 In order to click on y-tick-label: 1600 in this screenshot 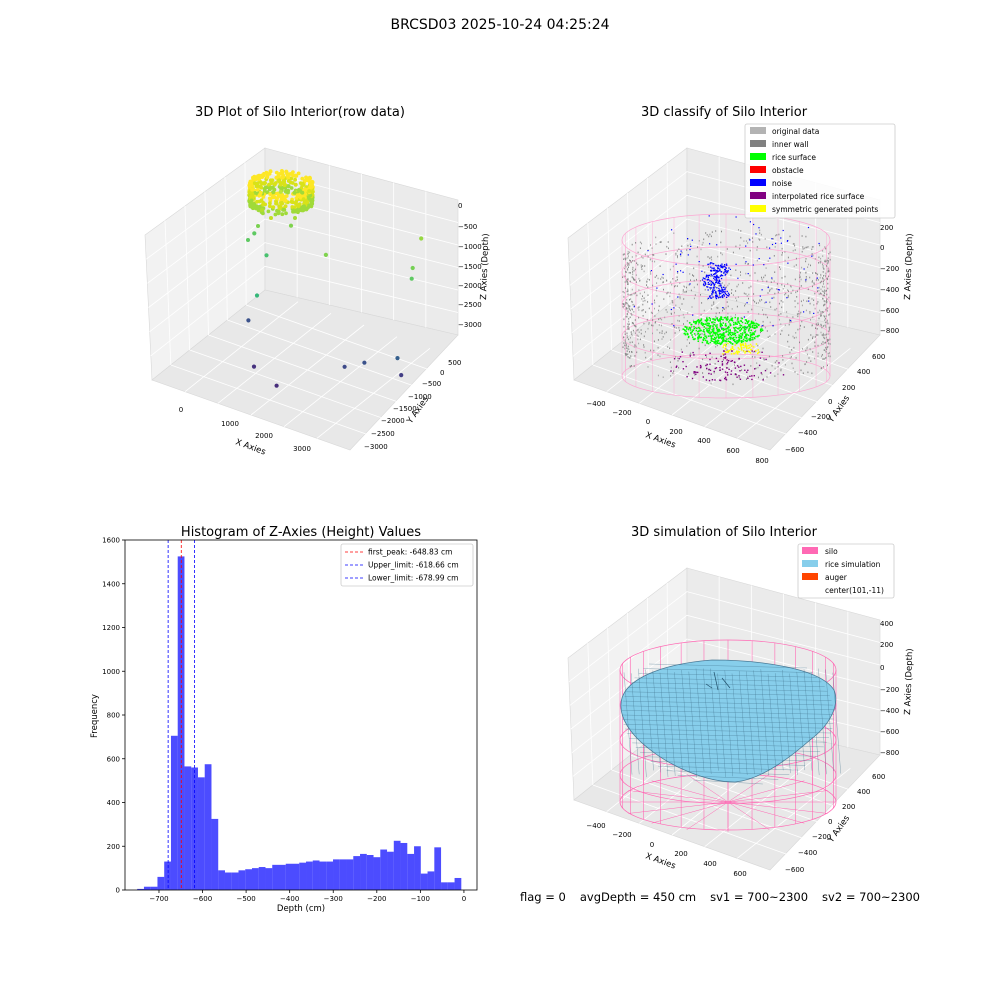, I will do `click(111, 541)`.